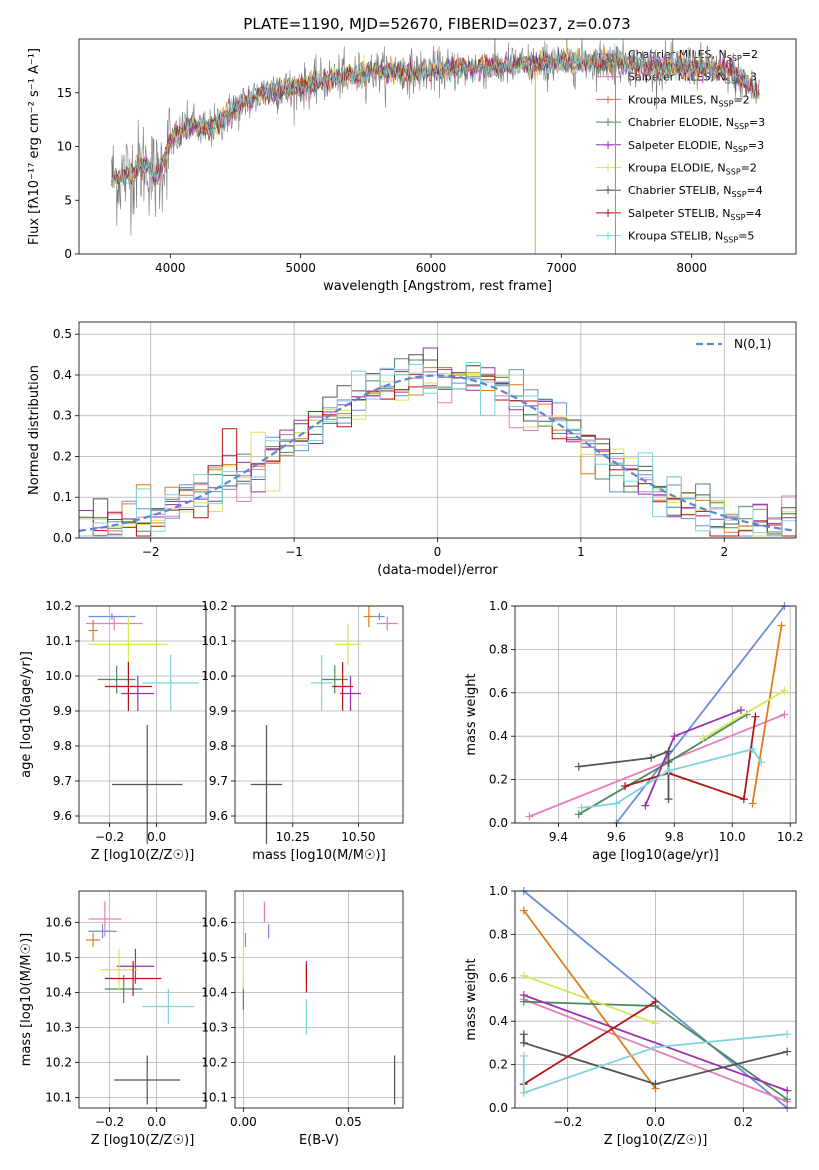 The width and height of the screenshot is (819, 1170). I want to click on y-tick-label: 10.0, so click(214, 676).